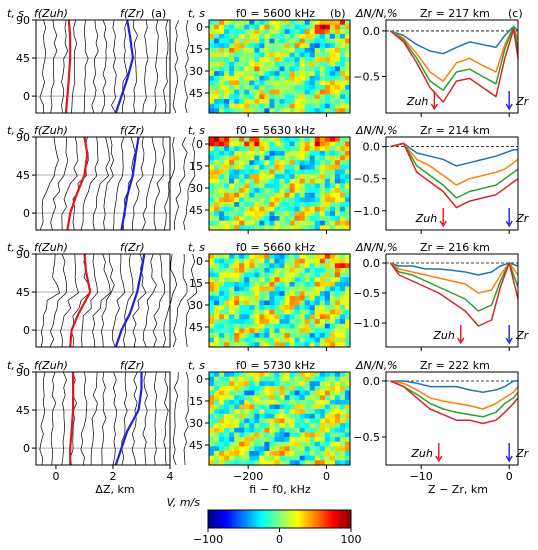  What do you see at coordinates (248, 476) in the screenshot?
I see `x-tick-label: −200` at bounding box center [248, 476].